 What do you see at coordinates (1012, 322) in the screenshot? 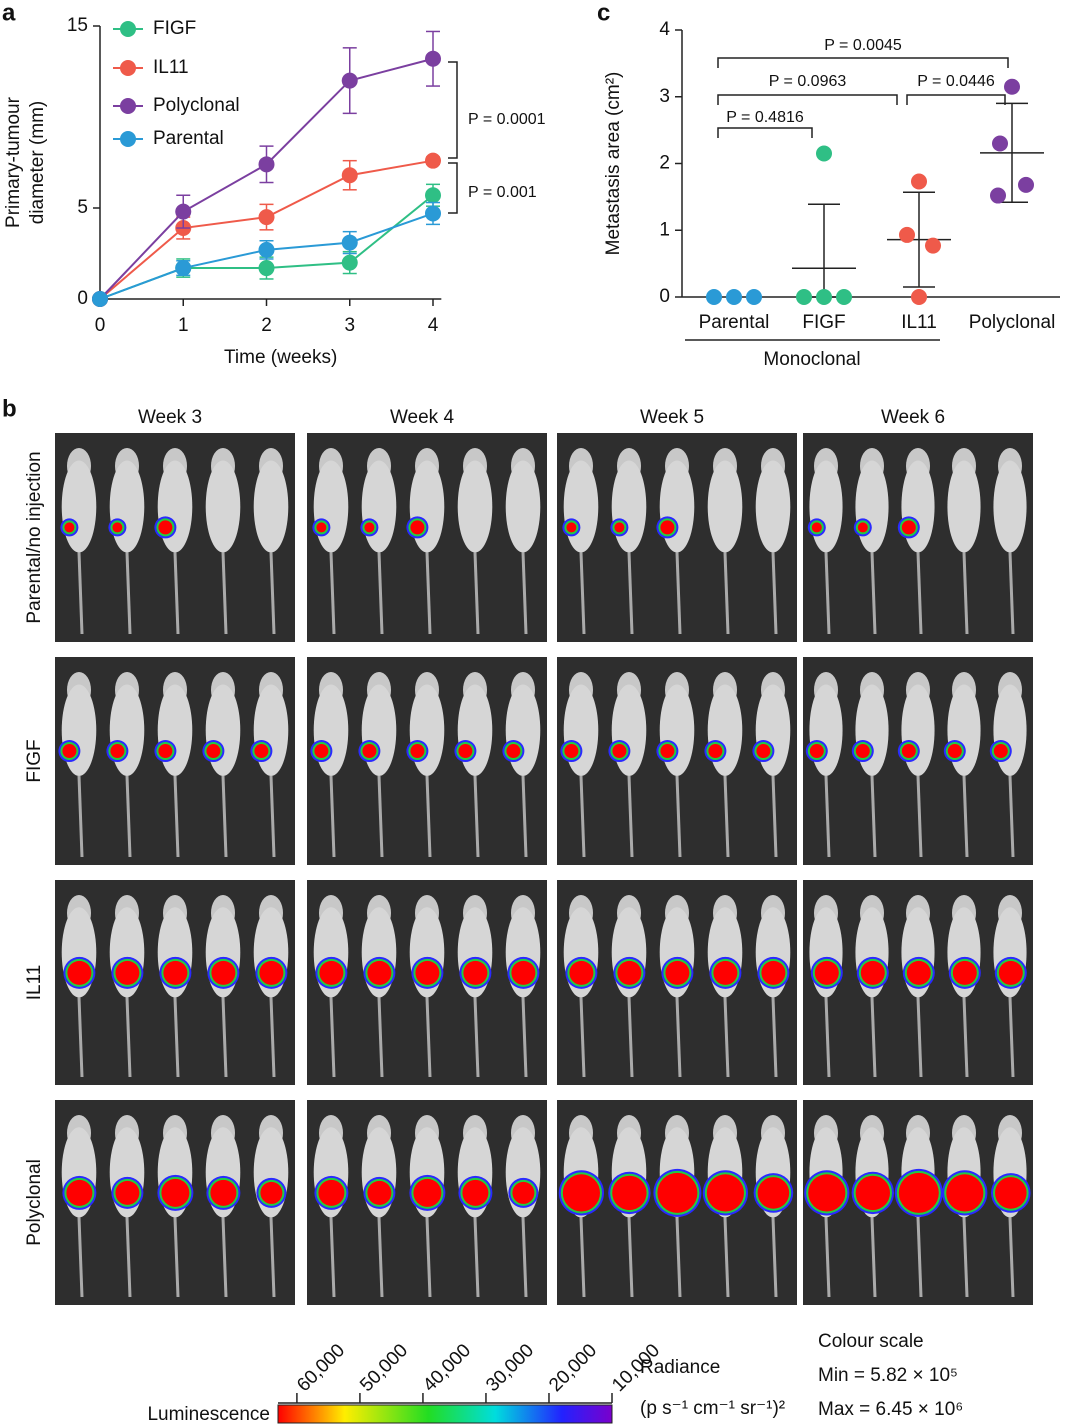
I see `x-tick-label: Polyclonal` at bounding box center [1012, 322].